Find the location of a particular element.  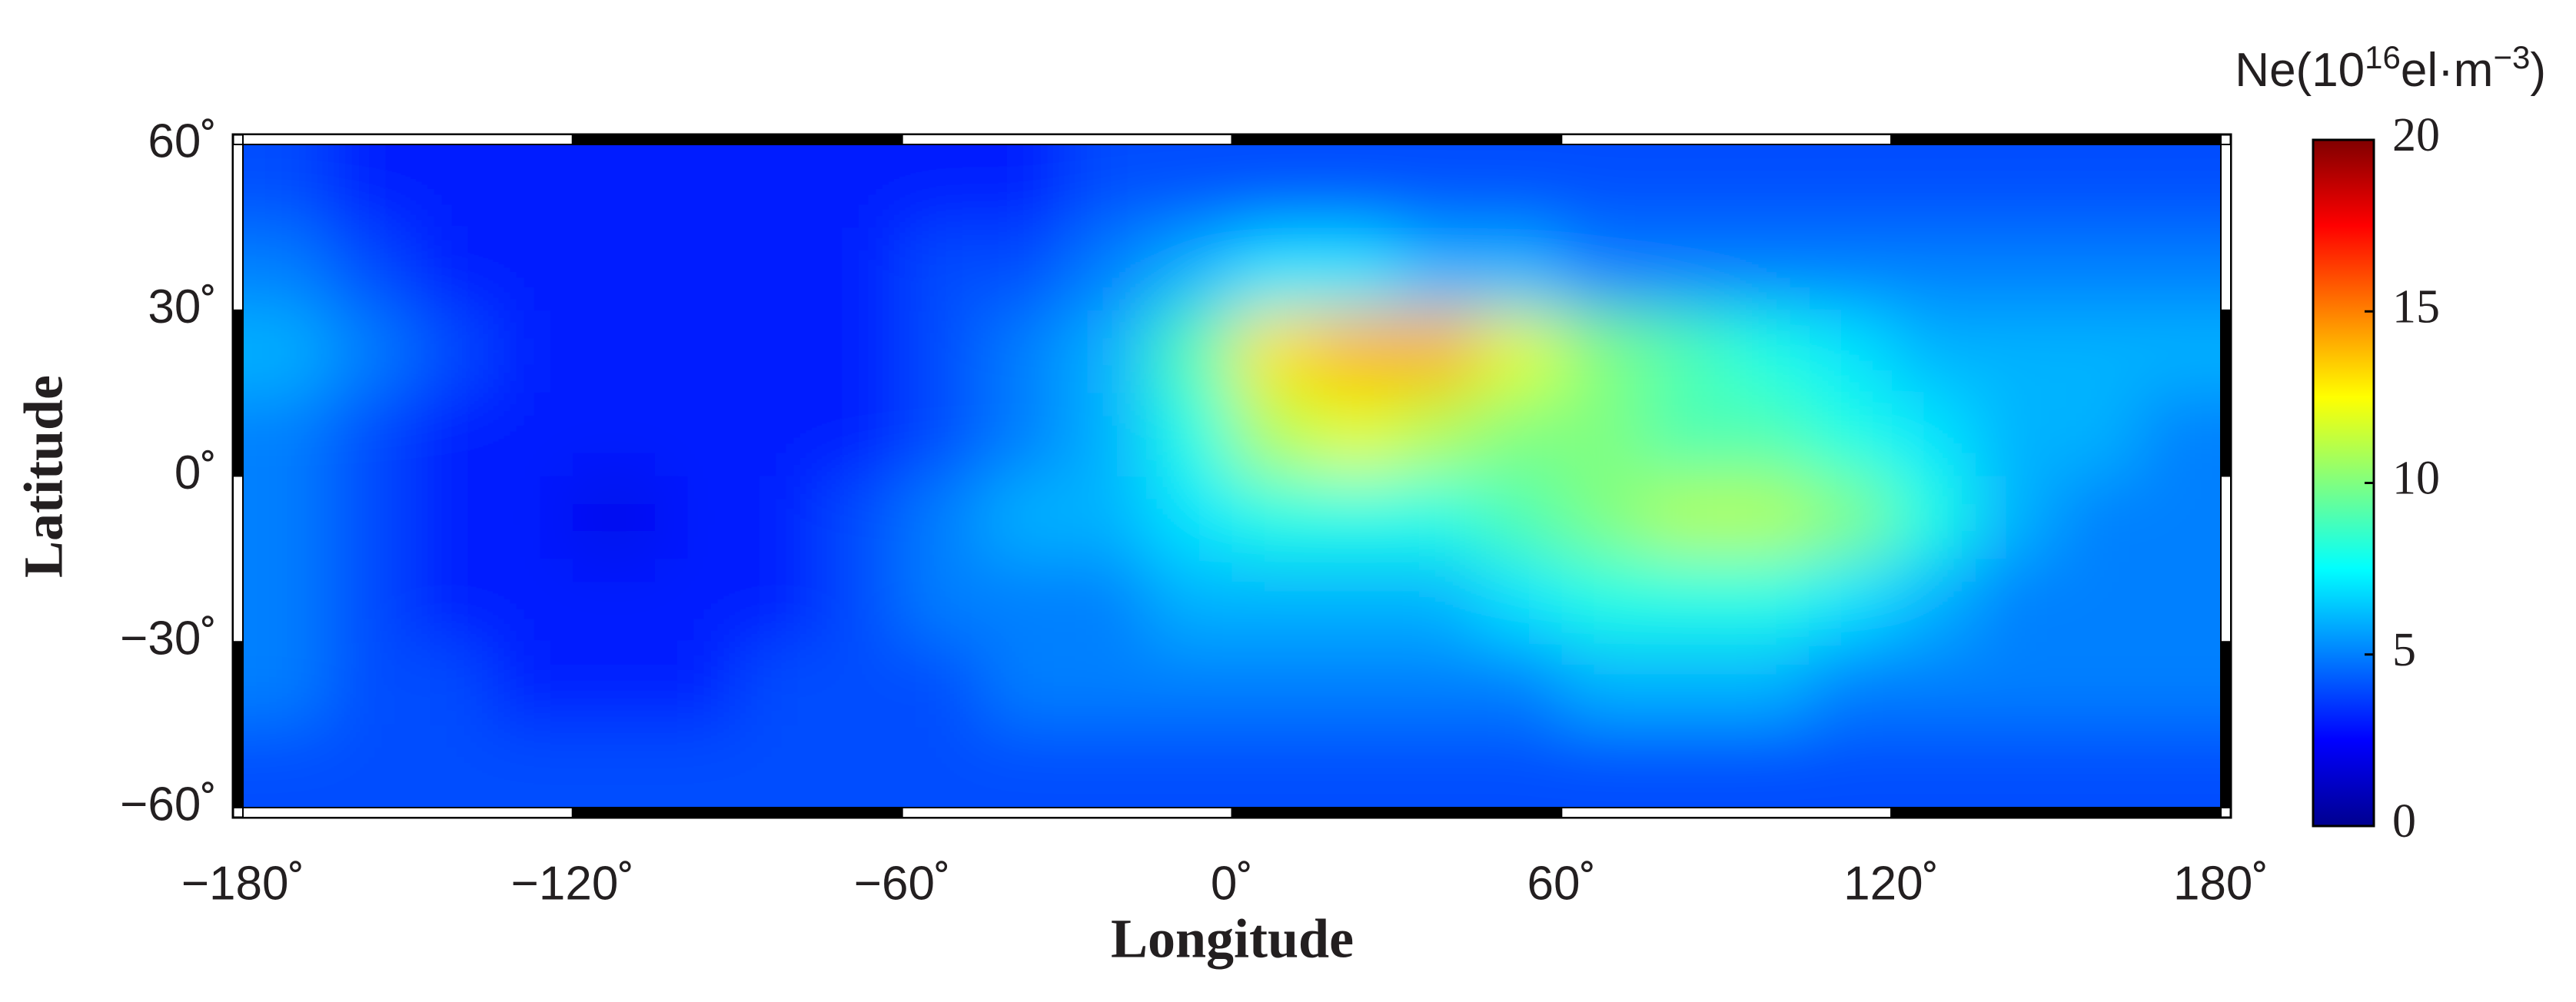

x-tick-label: 0˚ is located at coordinates (1232, 883).